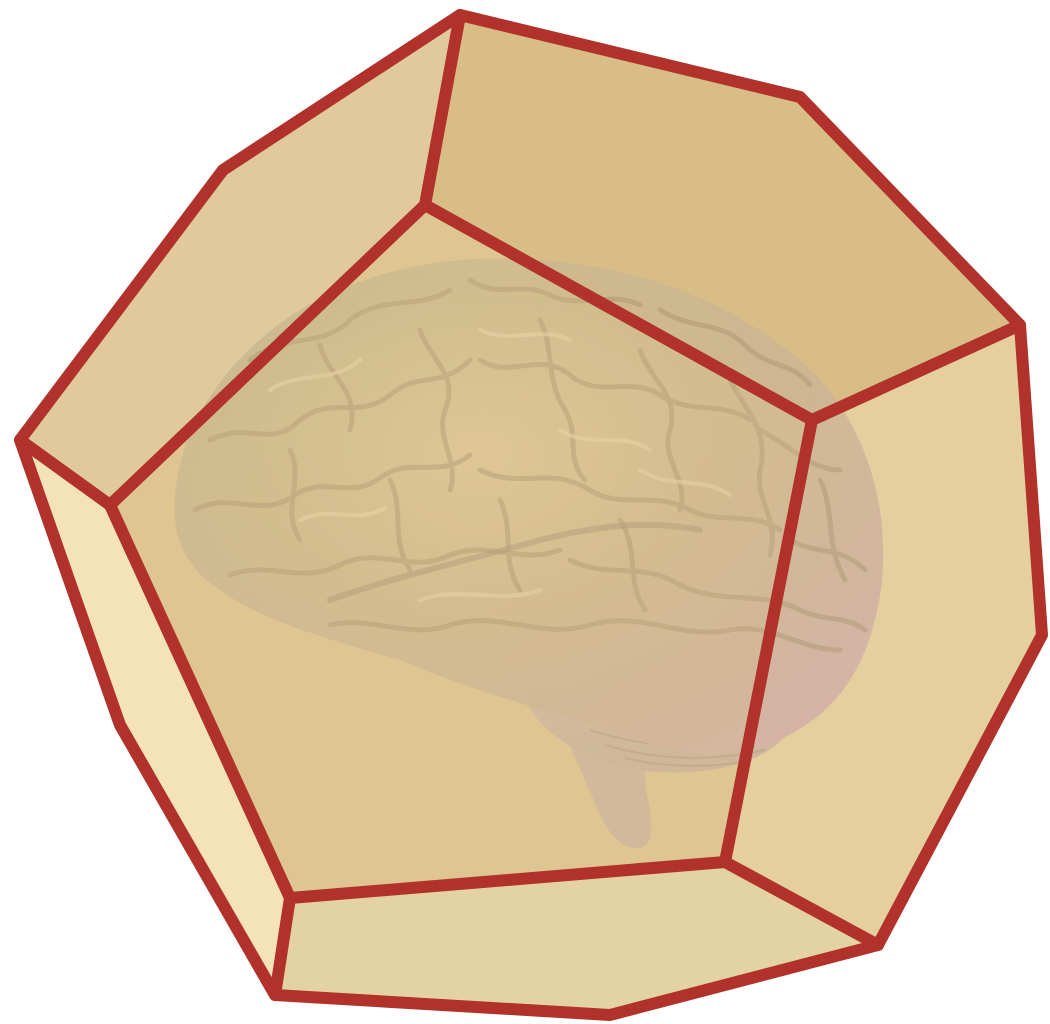 This screenshot has width=1050, height=1024. What do you see at coordinates (801, 903) in the screenshot?
I see `edge-bottom-right` at bounding box center [801, 903].